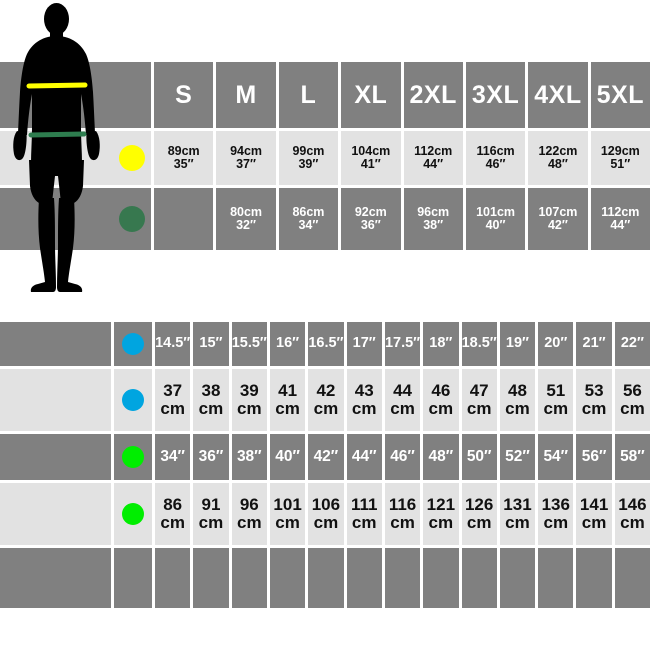 This screenshot has width=650, height=650. Describe the element at coordinates (249, 391) in the screenshot. I see `value: 39` at that location.